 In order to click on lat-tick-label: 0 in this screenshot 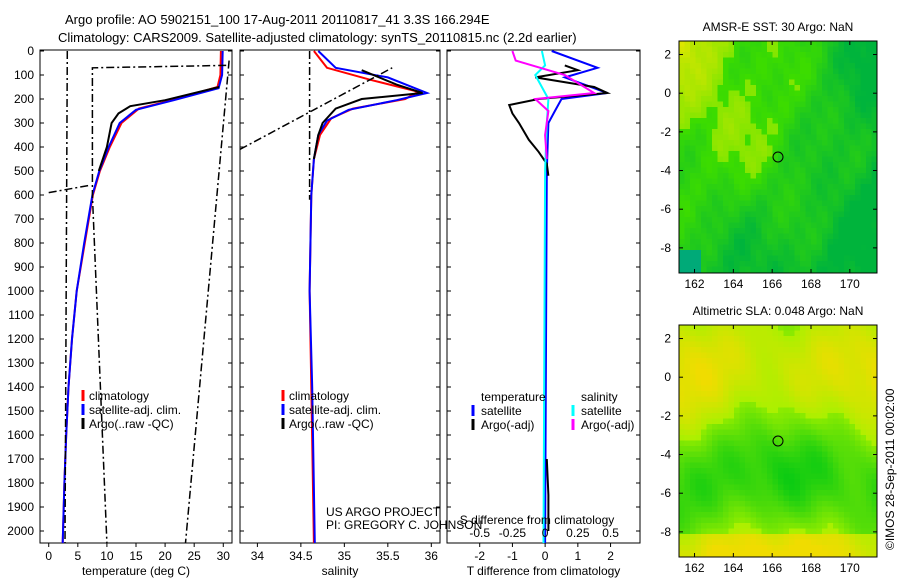, I will do `click(667, 377)`.